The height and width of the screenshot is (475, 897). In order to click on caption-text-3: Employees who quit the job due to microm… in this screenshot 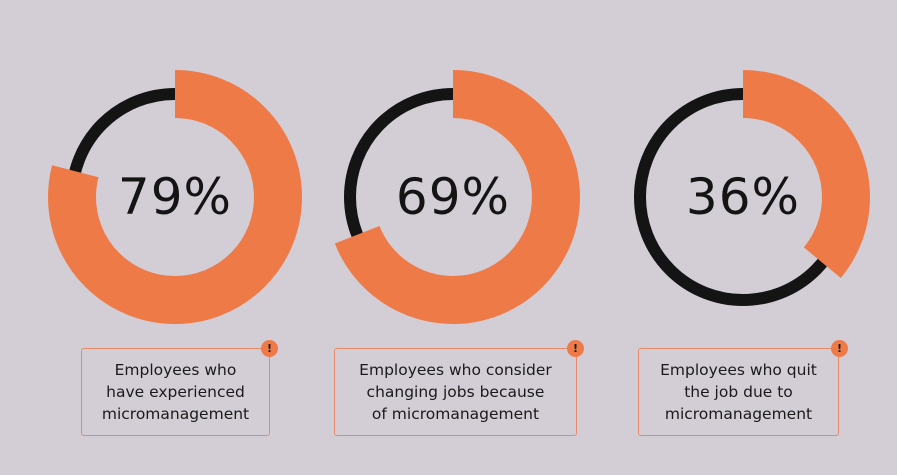, I will do `click(738, 392)`.